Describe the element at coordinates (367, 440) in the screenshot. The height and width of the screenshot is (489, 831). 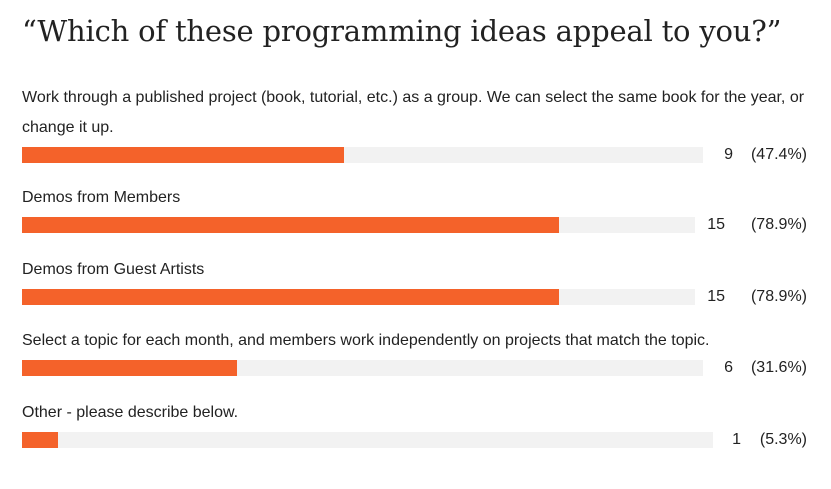
I see `bar-track` at that location.